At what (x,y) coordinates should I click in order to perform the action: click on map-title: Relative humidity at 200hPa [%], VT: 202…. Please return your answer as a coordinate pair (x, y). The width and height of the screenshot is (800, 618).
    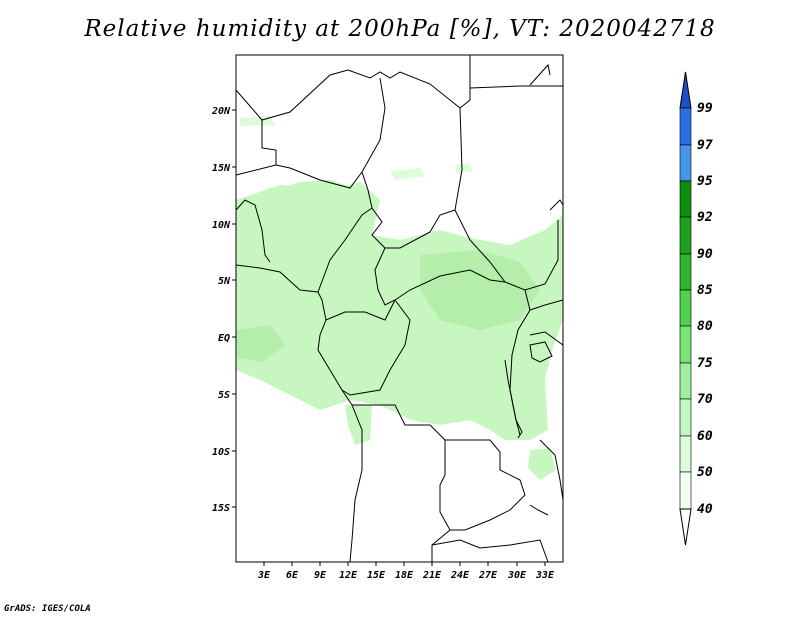
    Looking at the image, I should click on (400, 29).